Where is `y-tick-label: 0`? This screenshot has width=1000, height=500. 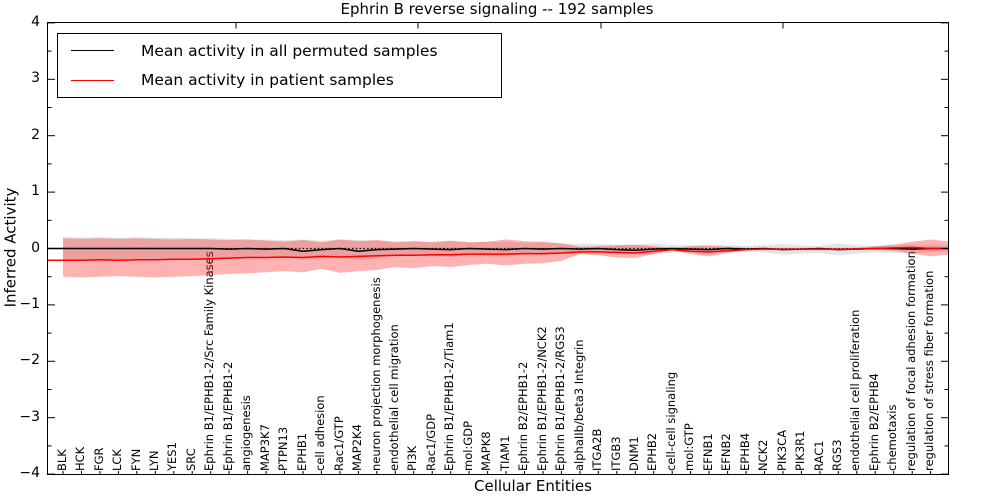
y-tick-label: 0 is located at coordinates (35, 247).